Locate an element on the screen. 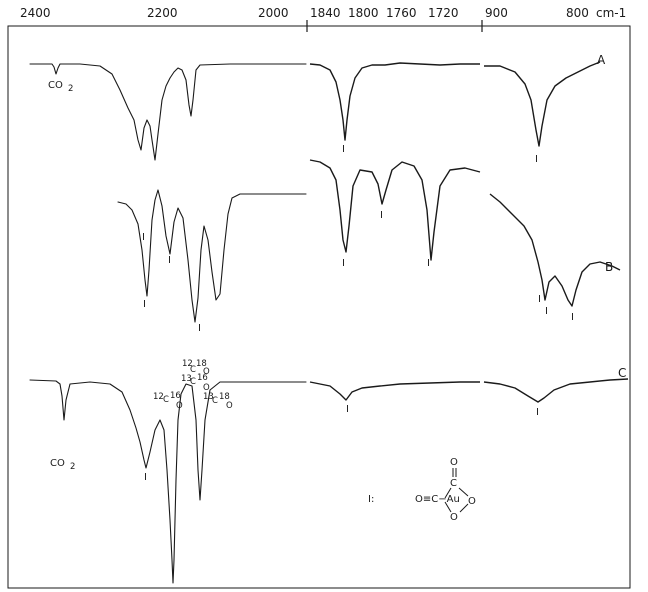 The height and width of the screenshot is (592, 648). band-i-a2: I is located at coordinates (536, 159).